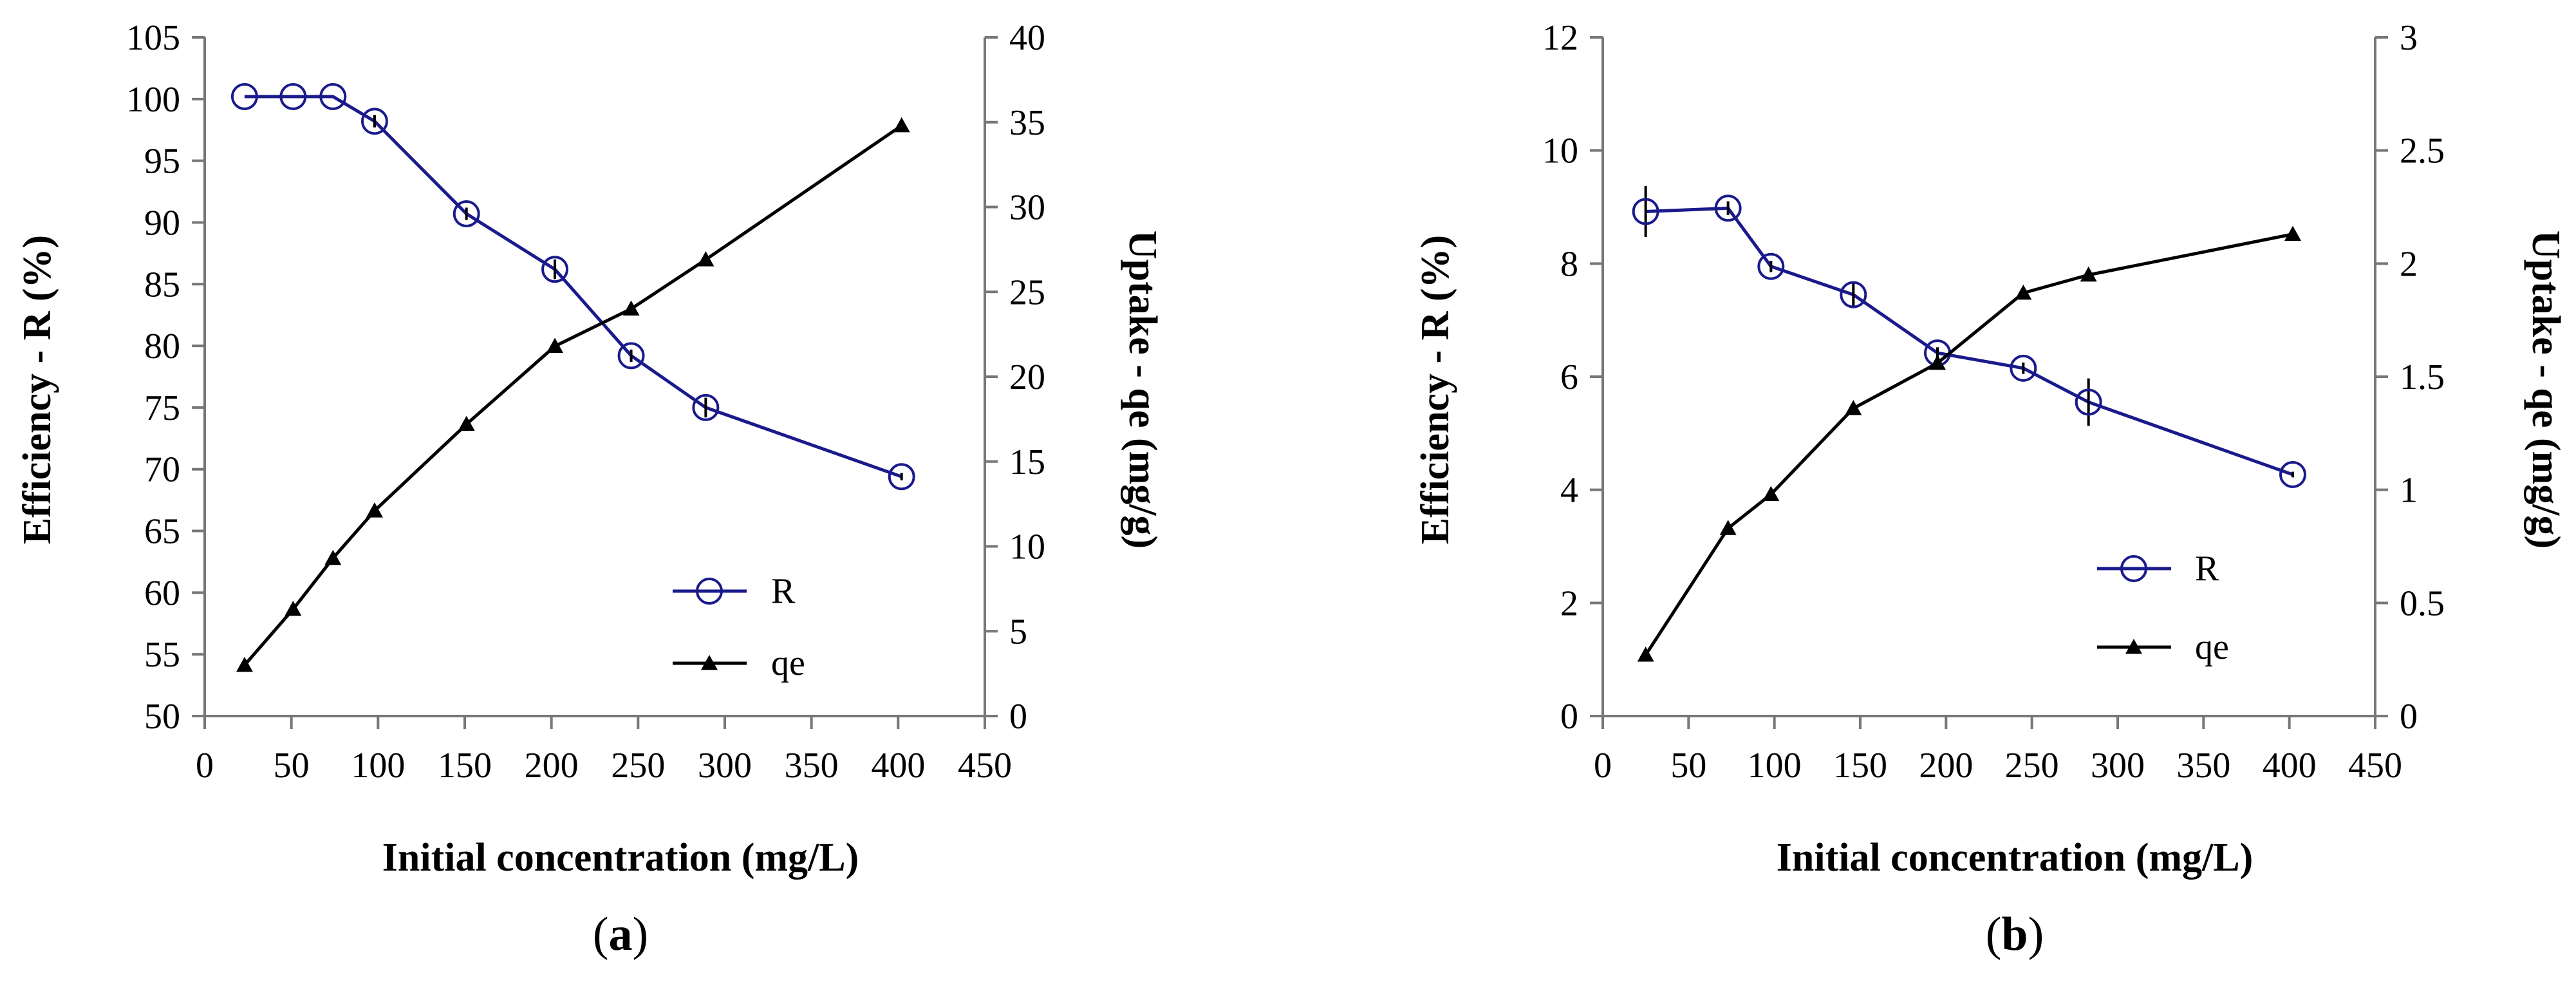 The width and height of the screenshot is (2576, 982). Describe the element at coordinates (2422, 377) in the screenshot. I see `y2-tick-label: 1.5` at that location.